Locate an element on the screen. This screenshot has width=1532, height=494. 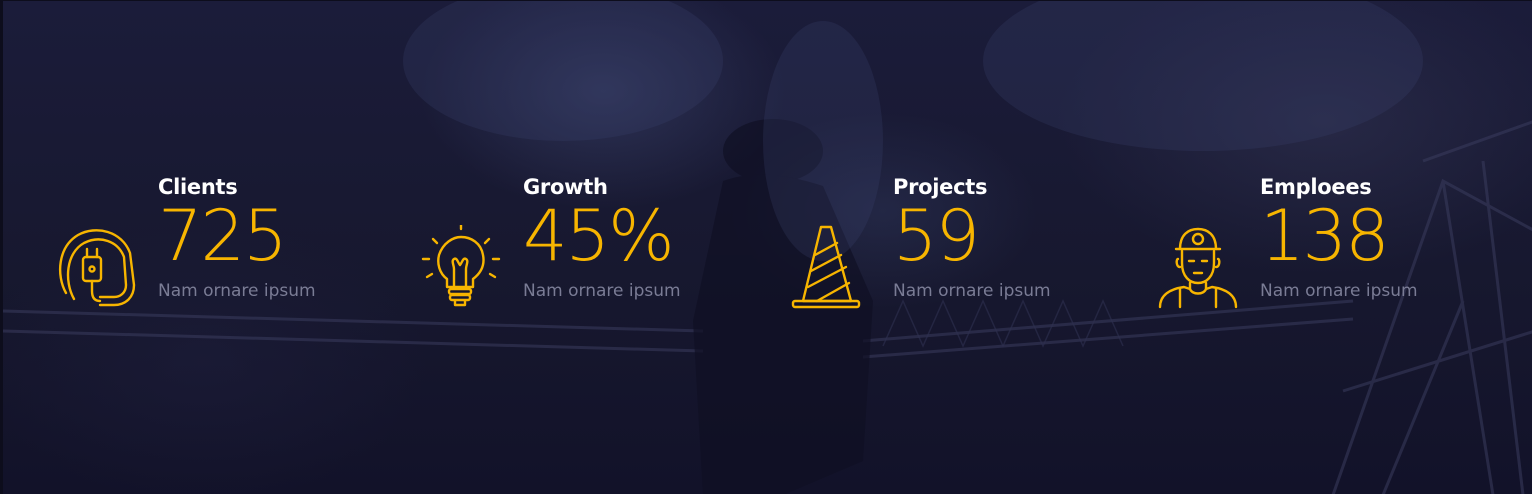
stat-text: Projects 59 Nam ornare ipsum is located at coordinates (972, 238).